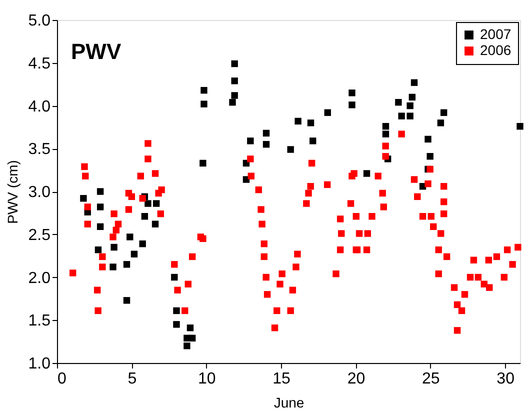 This screenshot has height=415, width=530. Describe the element at coordinates (431, 379) in the screenshot. I see `x-tick-label: 25` at that location.